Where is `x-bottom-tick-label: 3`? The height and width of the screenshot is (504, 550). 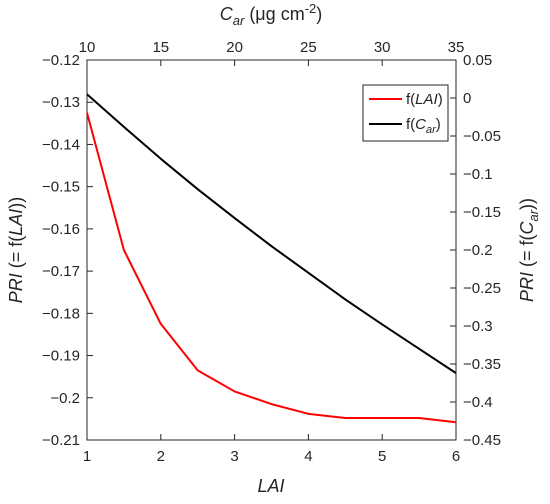 x-bottom-tick-label: 3 is located at coordinates (234, 456).